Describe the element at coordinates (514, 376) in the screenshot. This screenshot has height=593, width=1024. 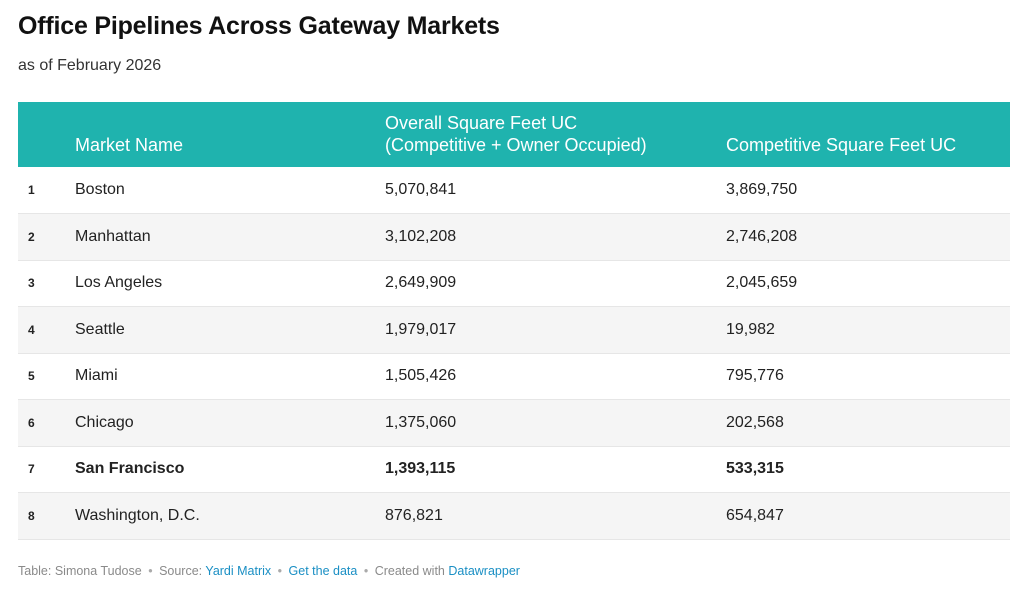
I see `table-row: 5 Miami 1,505,426 795,776` at that location.